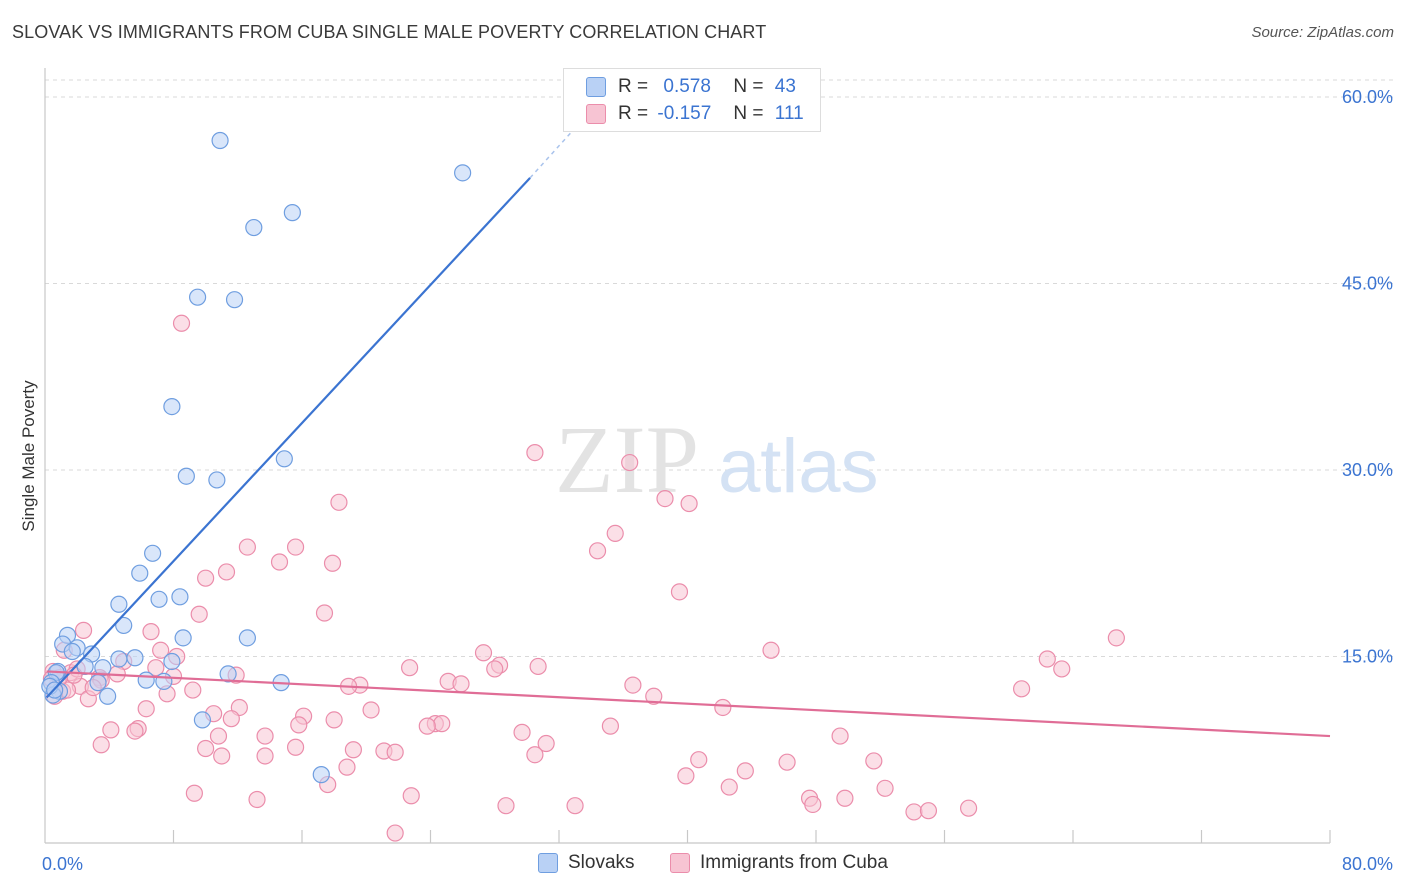  What do you see at coordinates (1322, 32) in the screenshot?
I see `source-credit: Source: ZipAtlas.com` at bounding box center [1322, 32].